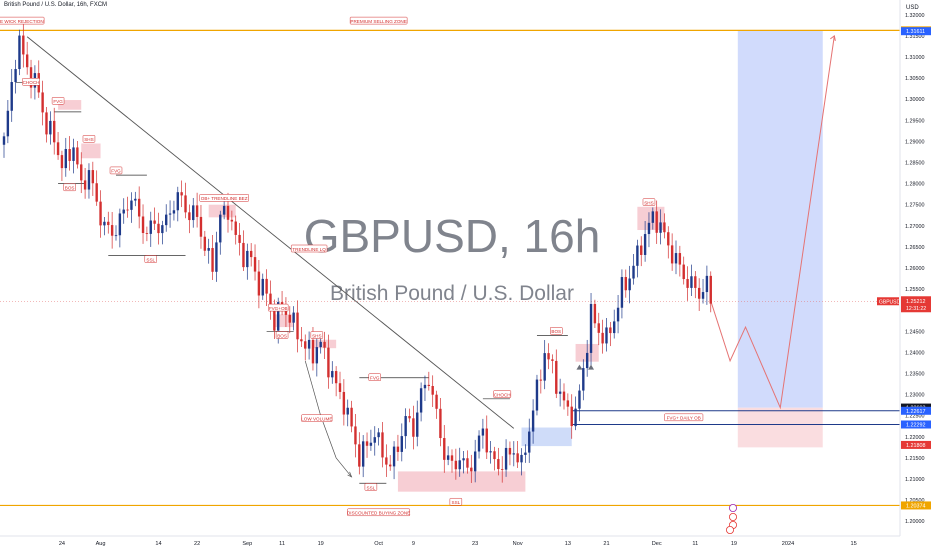 This screenshot has width=932, height=550. I want to click on symbol-tag, so click(888, 301).